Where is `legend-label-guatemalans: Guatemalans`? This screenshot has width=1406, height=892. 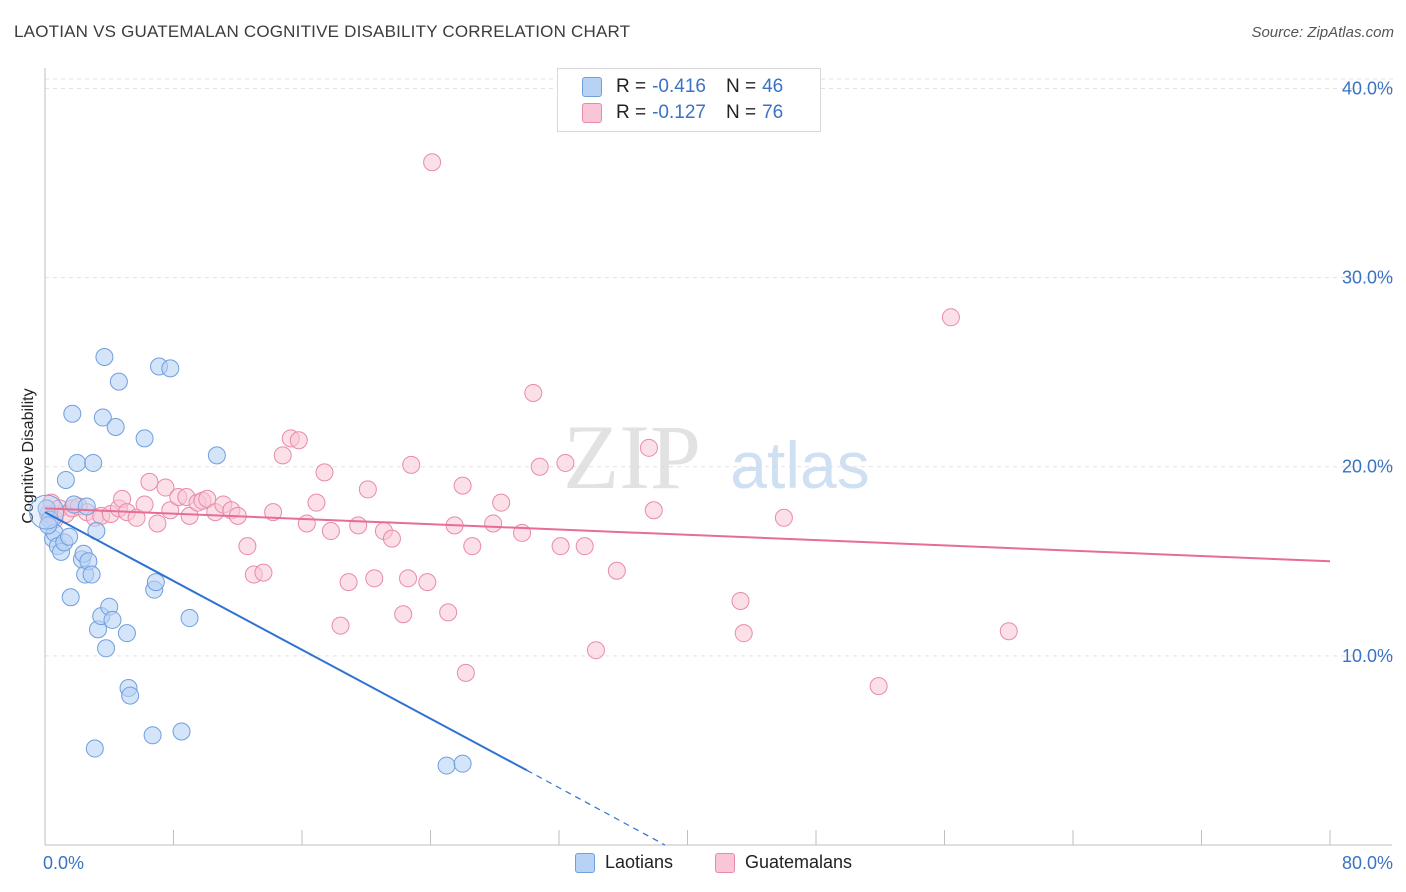 legend-label-guatemalans: Guatemalans is located at coordinates (799, 862).